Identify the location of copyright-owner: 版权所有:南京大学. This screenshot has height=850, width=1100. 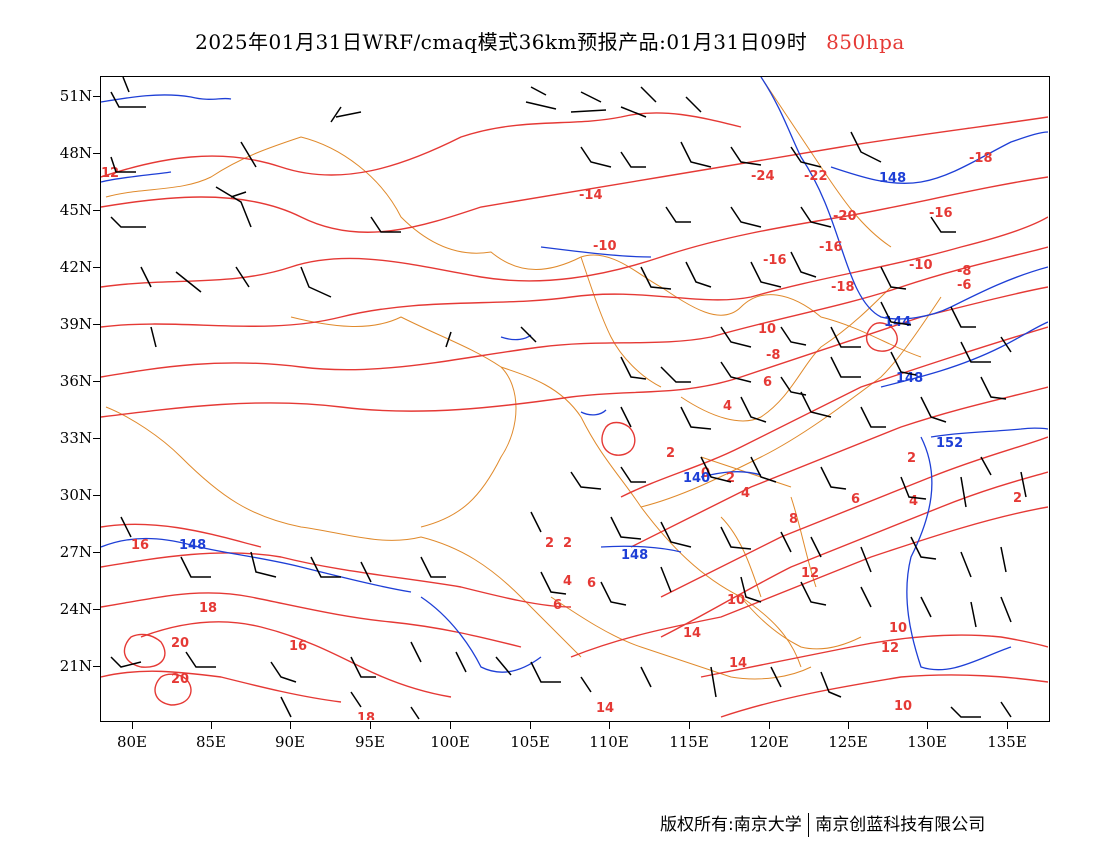
(731, 825).